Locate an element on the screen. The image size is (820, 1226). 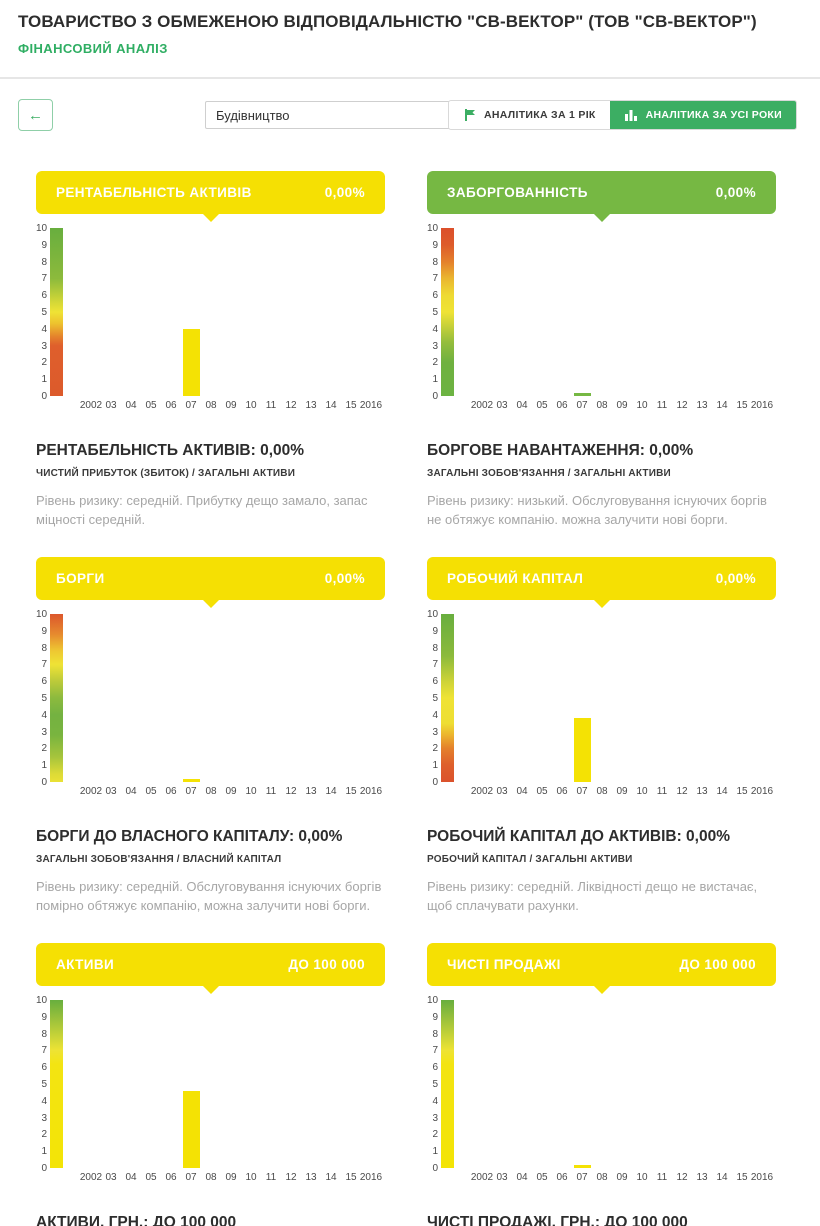
bar-chart-icon is located at coordinates (630, 115).